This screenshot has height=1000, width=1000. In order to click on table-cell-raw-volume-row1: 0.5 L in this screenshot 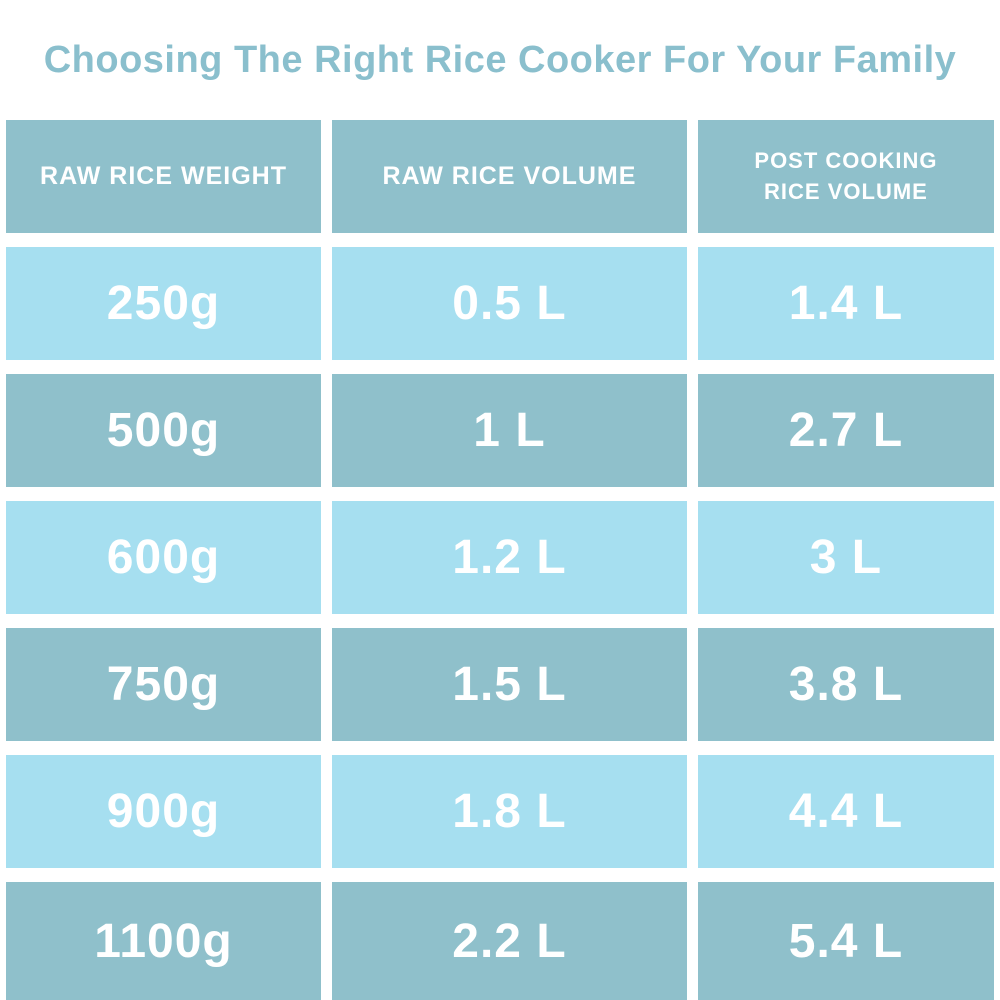, I will do `click(509, 303)`.